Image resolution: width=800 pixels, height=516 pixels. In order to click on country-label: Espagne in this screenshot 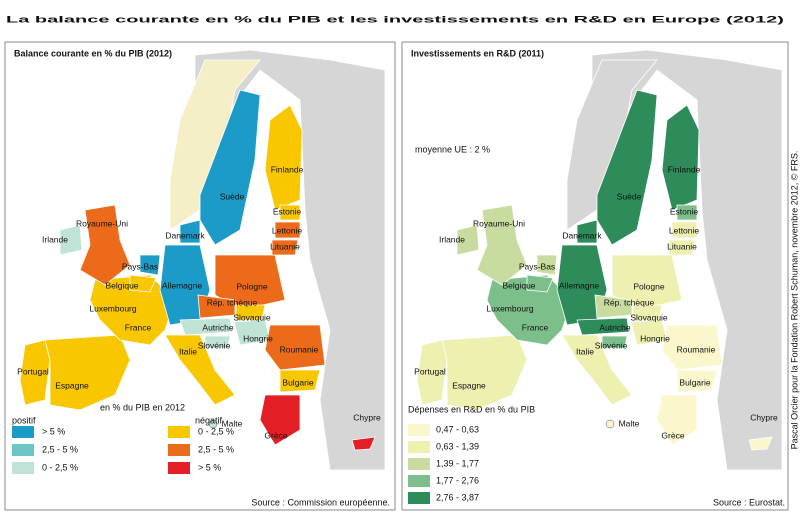, I will do `click(469, 385)`.